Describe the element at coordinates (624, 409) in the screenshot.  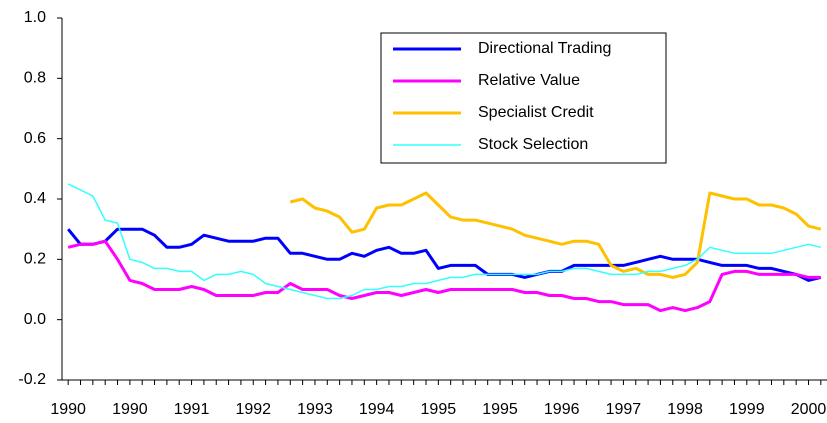
I see `x-tick-label: 1997` at that location.